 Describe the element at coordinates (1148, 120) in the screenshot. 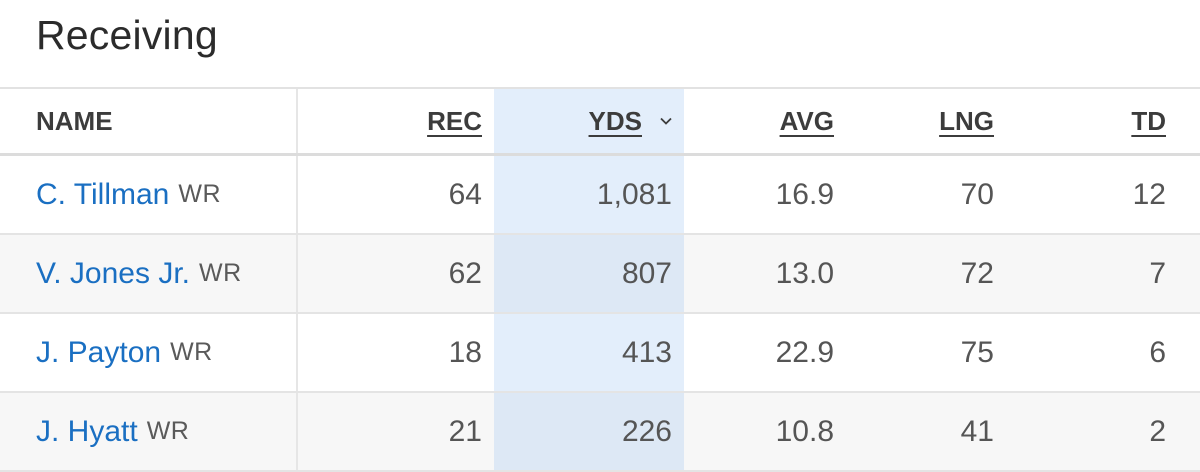

I see `sort-link-td: TD` at that location.